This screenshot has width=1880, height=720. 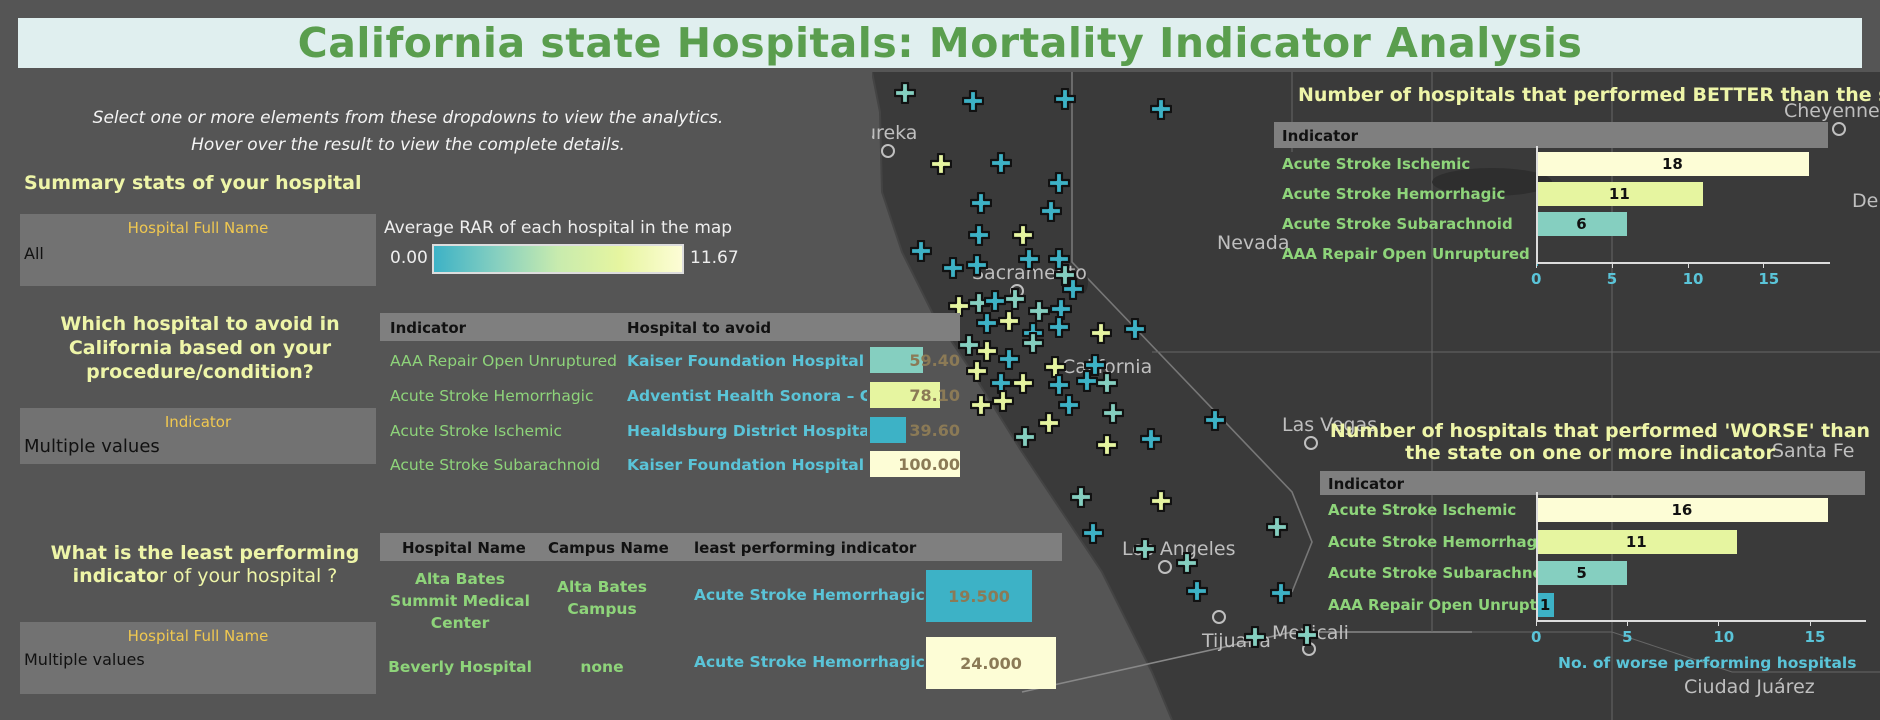 What do you see at coordinates (699, 328) in the screenshot?
I see `avoid-col-hospital: Hospital to avoid` at bounding box center [699, 328].